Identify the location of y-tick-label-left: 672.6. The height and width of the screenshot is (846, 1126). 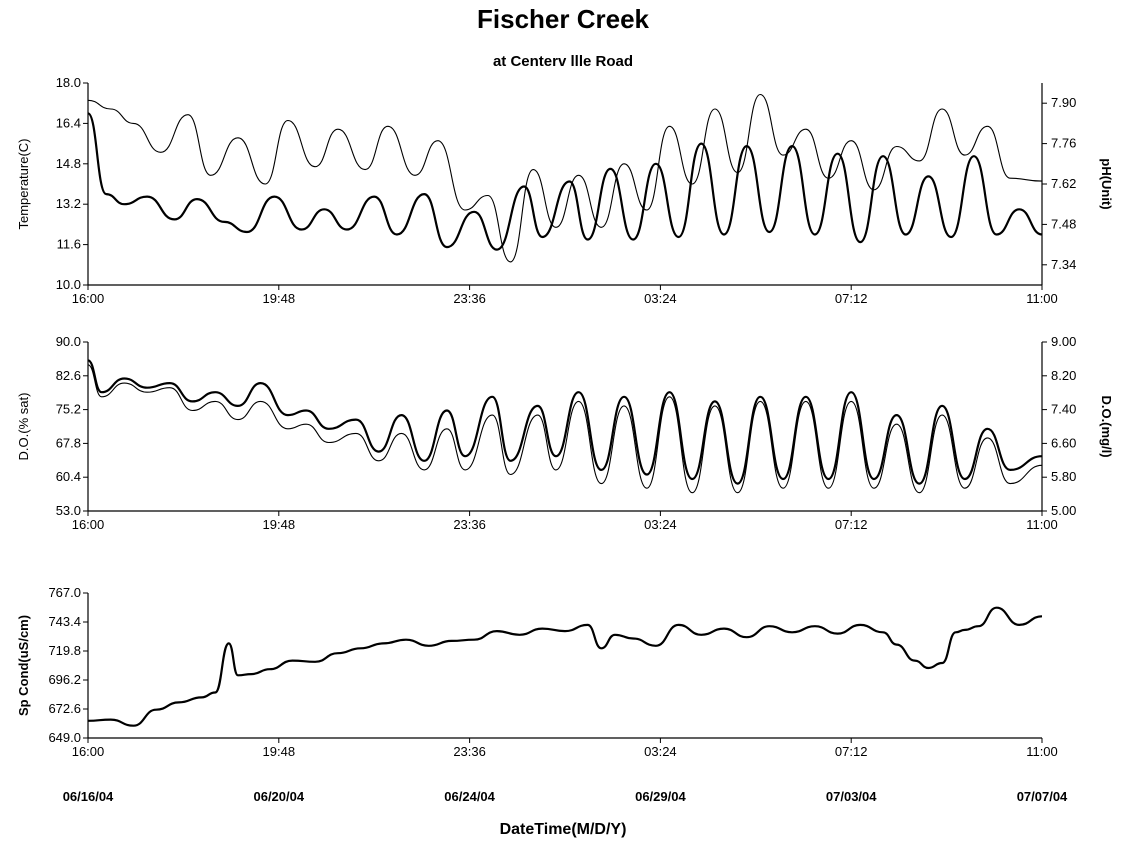
(64, 708).